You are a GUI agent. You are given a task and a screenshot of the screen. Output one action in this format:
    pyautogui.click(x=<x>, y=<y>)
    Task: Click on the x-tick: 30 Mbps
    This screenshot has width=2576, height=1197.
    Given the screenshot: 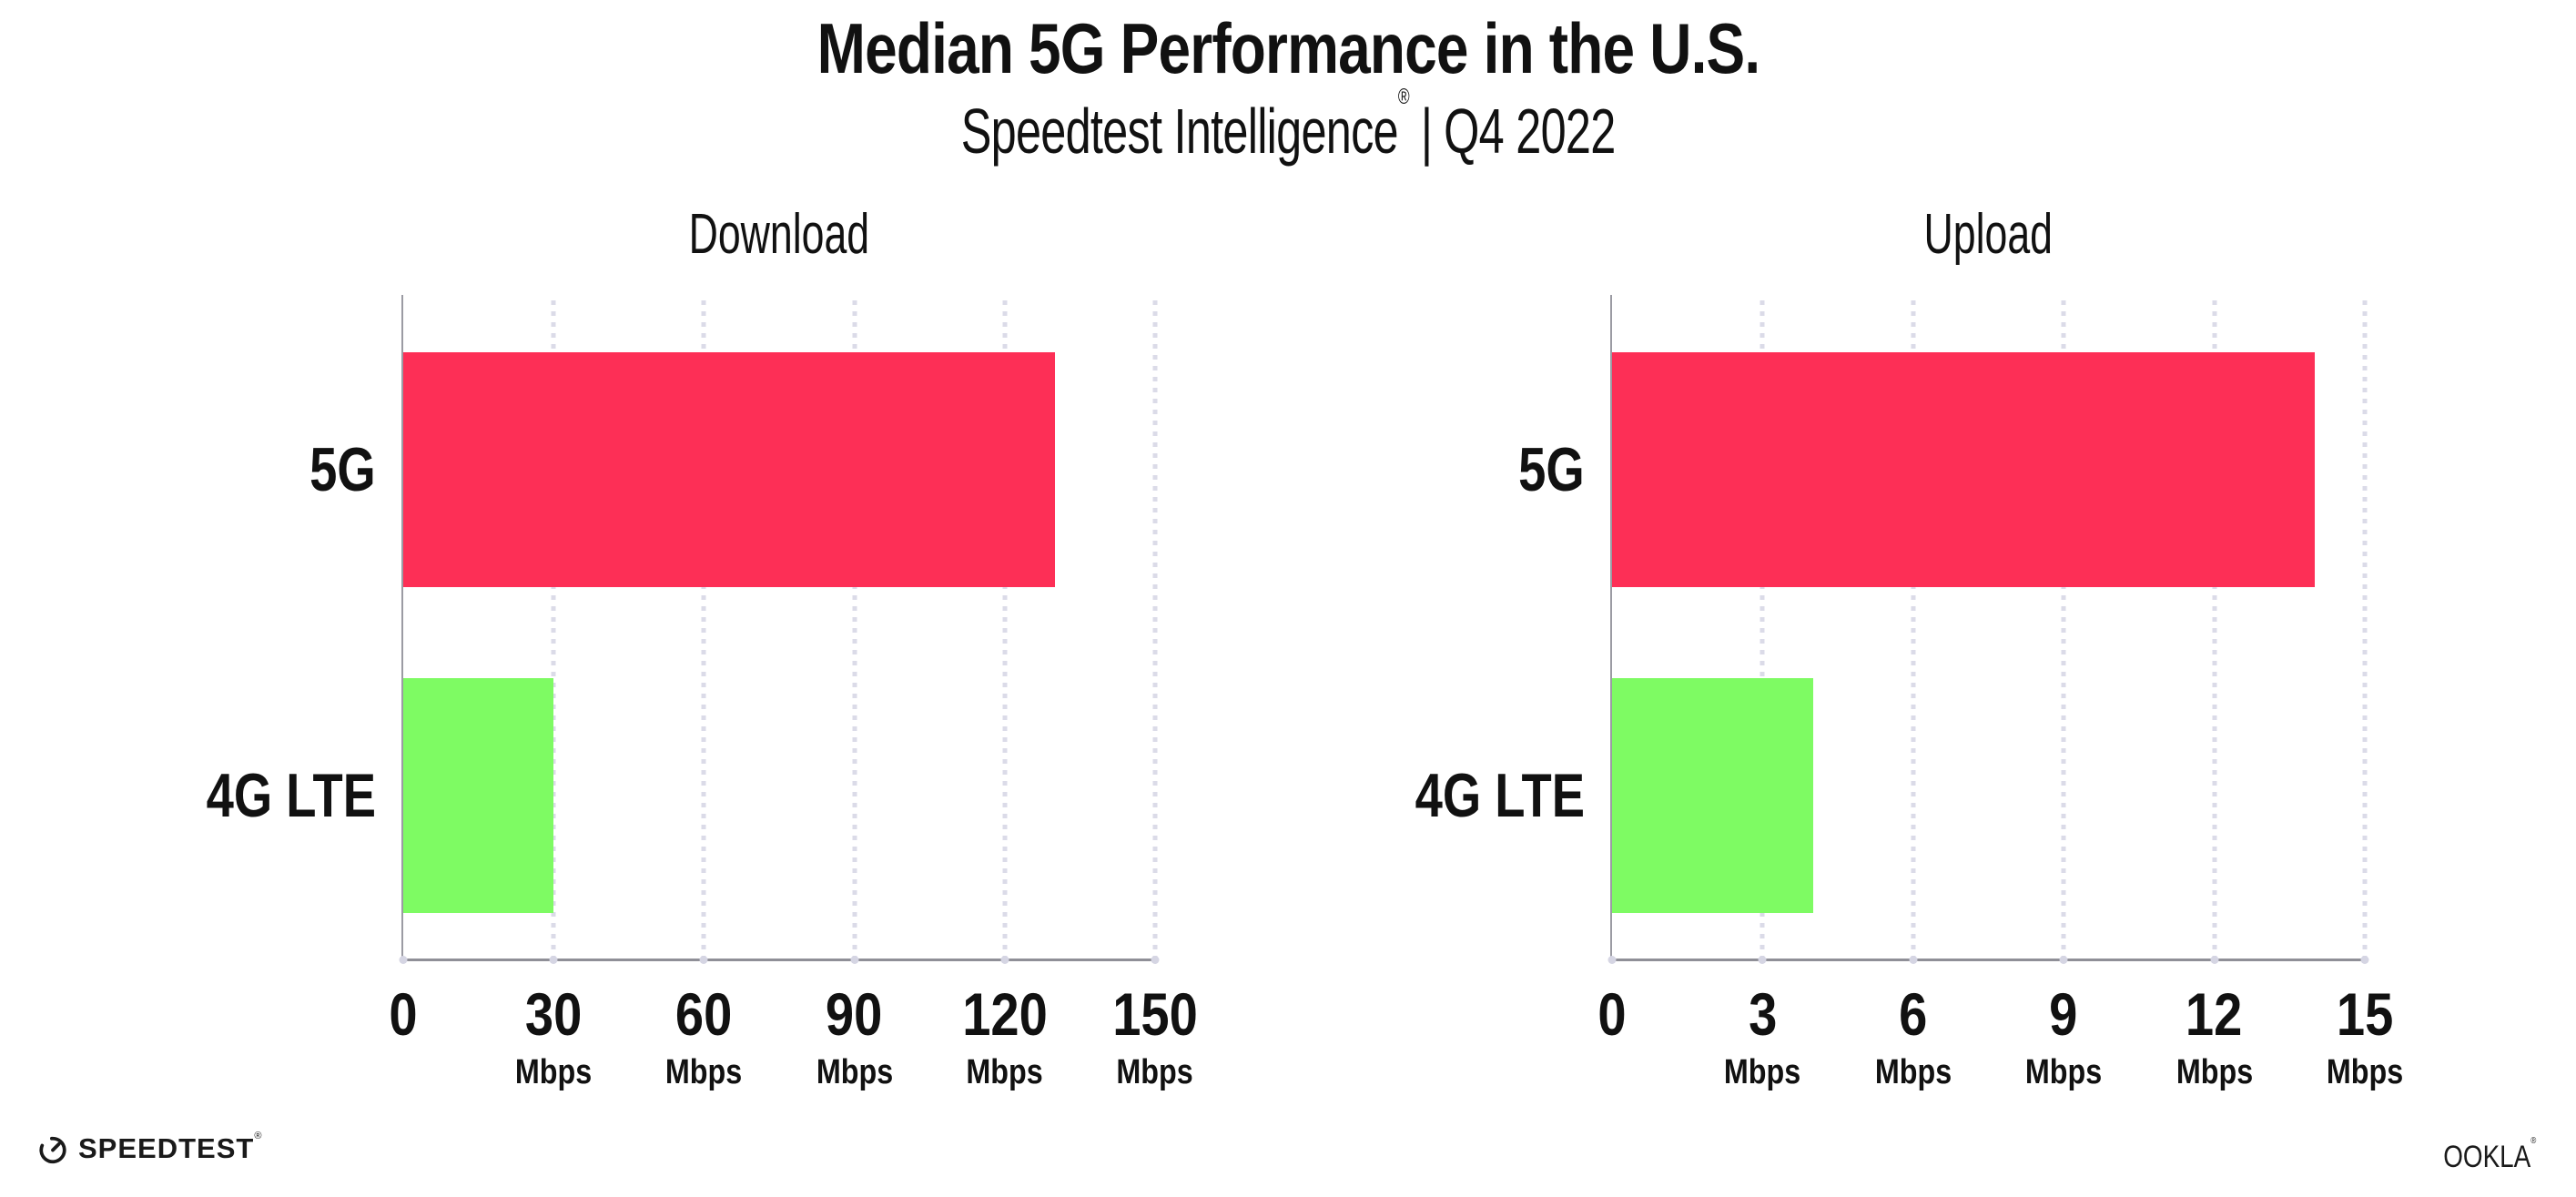 What is the action you would take?
    pyautogui.click(x=554, y=1037)
    